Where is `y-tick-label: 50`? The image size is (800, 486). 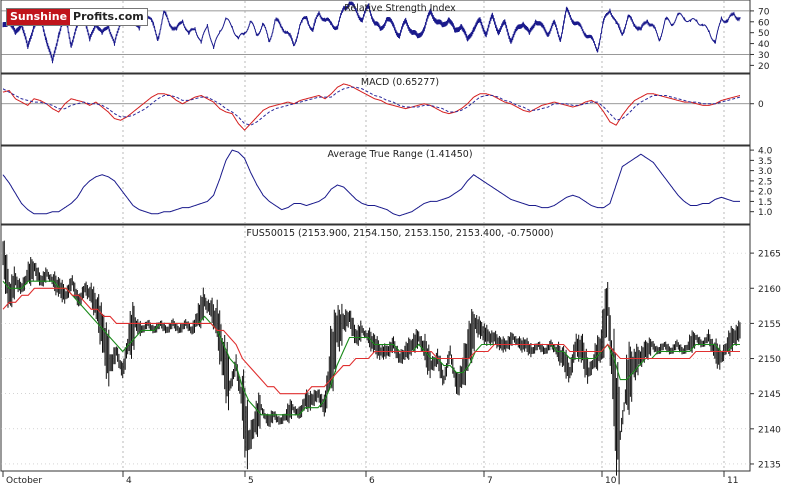 y-tick-label: 50 is located at coordinates (764, 34).